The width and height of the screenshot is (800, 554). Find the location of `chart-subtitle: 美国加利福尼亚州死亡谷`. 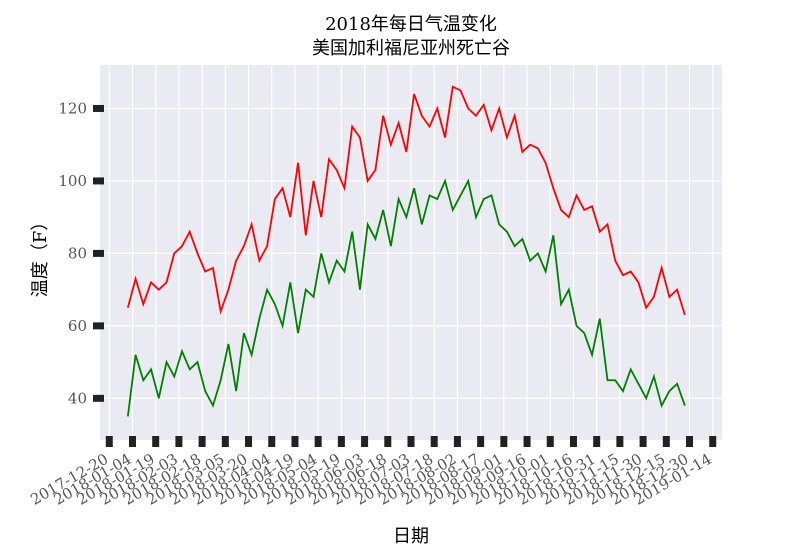

chart-subtitle: 美国加利福尼亚州死亡谷 is located at coordinates (411, 48).